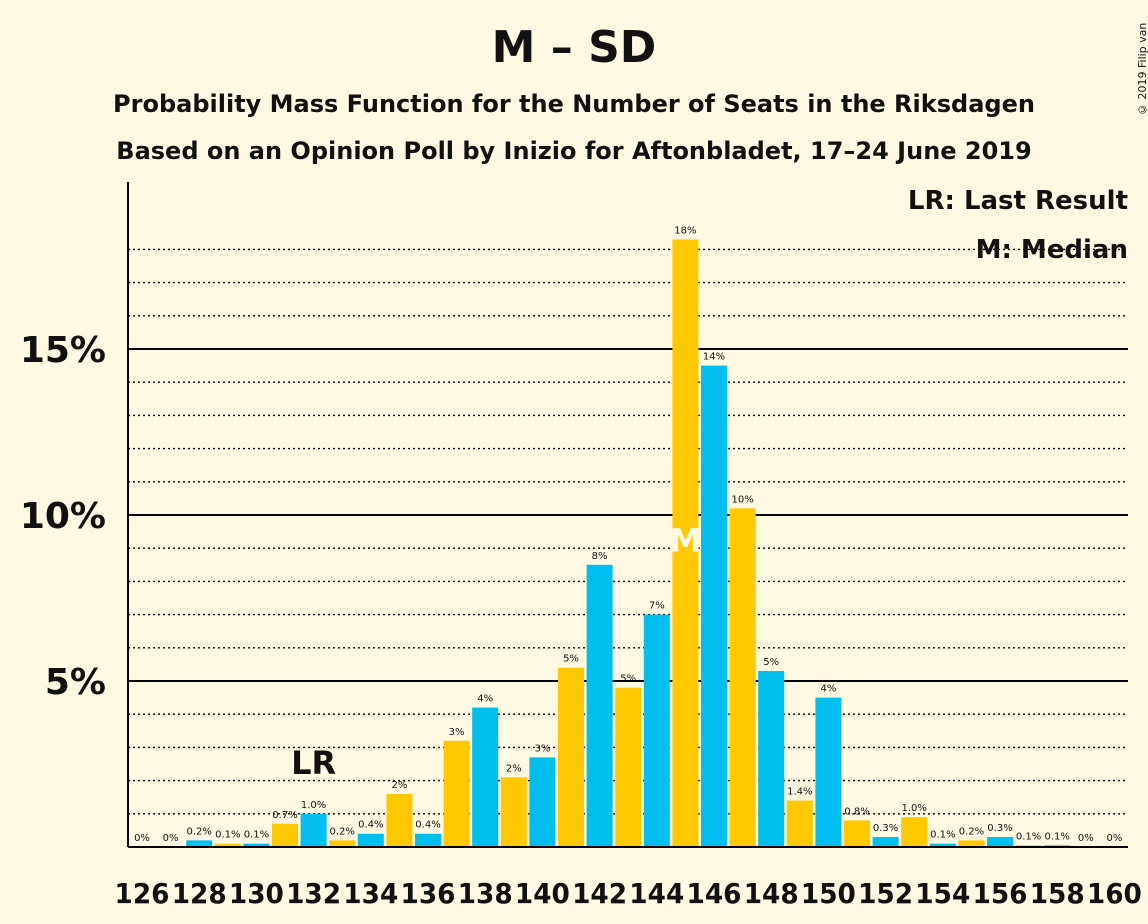  I want to click on x-tick-label: 144, so click(656, 893).